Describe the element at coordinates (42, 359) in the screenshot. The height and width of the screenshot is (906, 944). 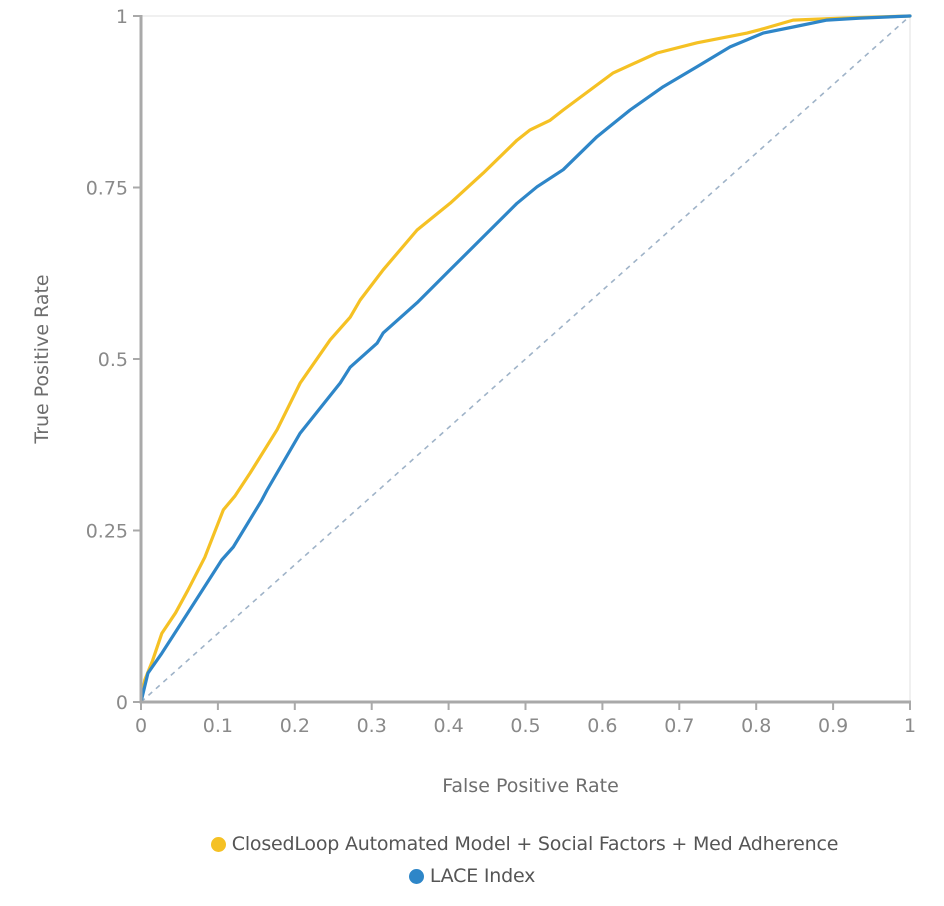
I see `y-axis-title: True Positive Rate` at that location.